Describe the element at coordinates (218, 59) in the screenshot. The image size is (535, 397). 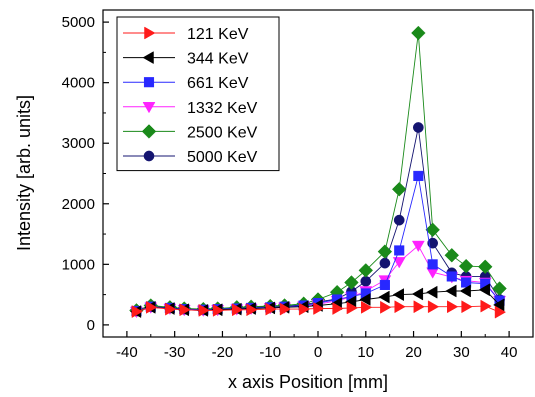
I see `legend-label: 344 KeV` at that location.